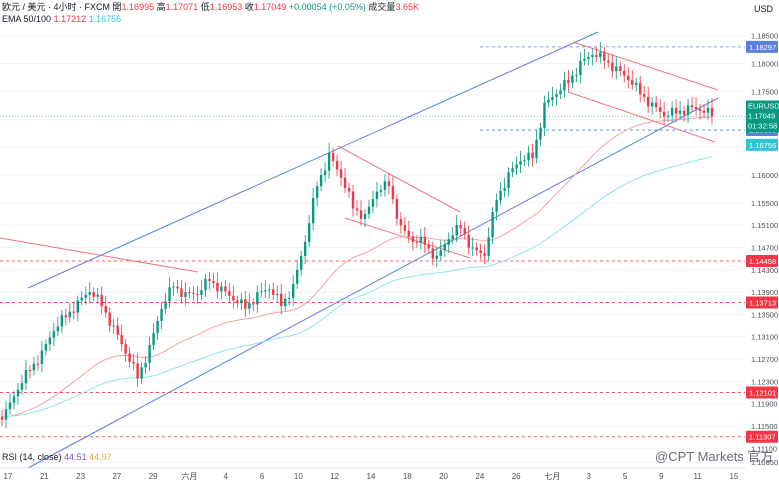  What do you see at coordinates (153, 476) in the screenshot?
I see `x-tick-label: 29` at bounding box center [153, 476].